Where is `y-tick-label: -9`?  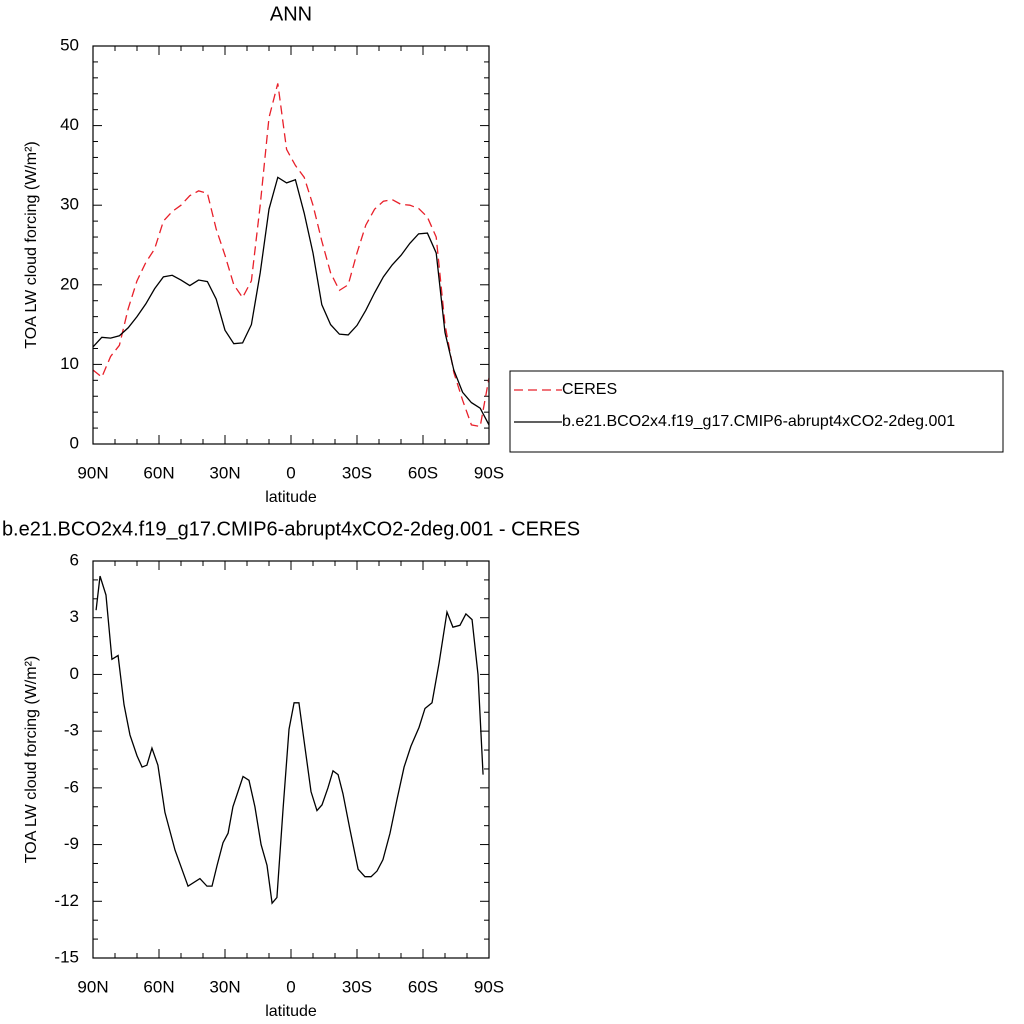
y-tick-label: -9 is located at coordinates (71, 843).